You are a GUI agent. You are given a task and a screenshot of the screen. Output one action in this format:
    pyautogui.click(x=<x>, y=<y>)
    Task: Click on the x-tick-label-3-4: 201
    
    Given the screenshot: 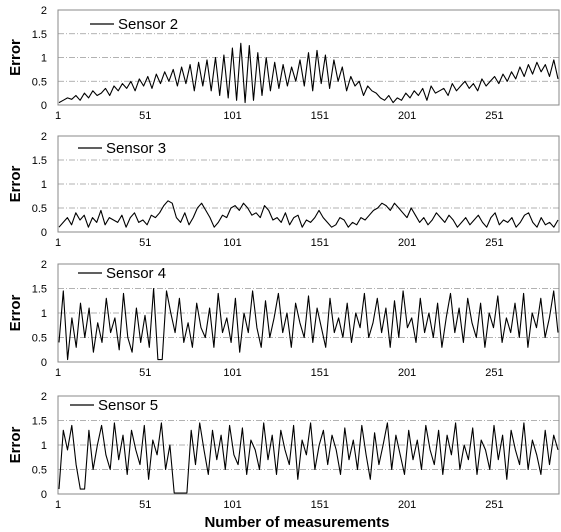 What is the action you would take?
    pyautogui.click(x=407, y=505)
    